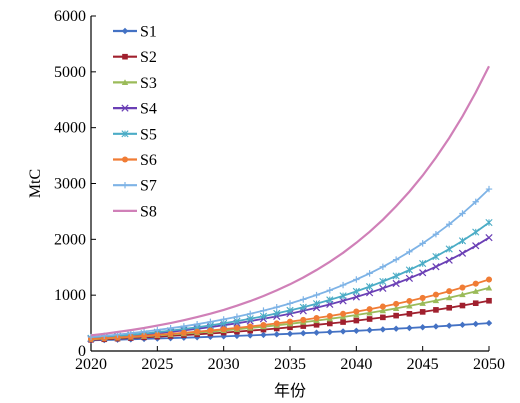  I want to click on legend-item-s4: S4, so click(135, 109).